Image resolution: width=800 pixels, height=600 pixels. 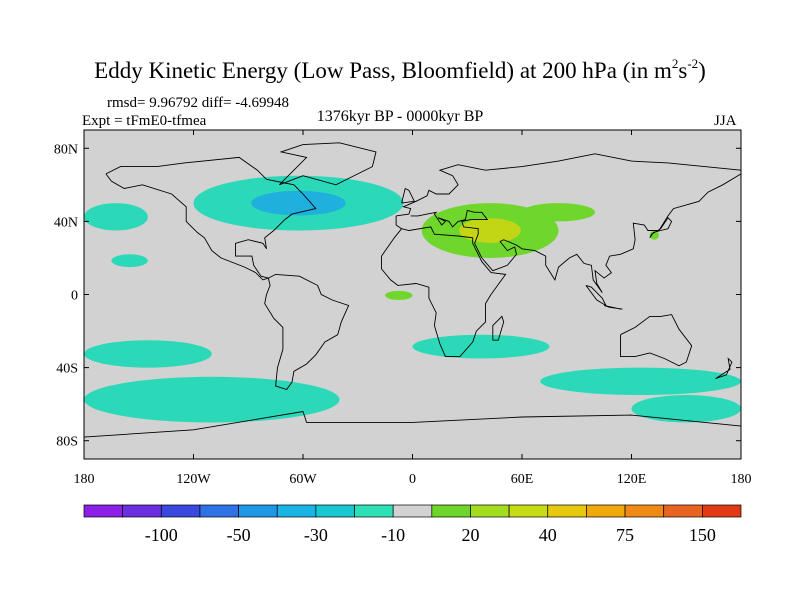 What do you see at coordinates (67, 369) in the screenshot?
I see `lat-tick-label: 40S` at bounding box center [67, 369].